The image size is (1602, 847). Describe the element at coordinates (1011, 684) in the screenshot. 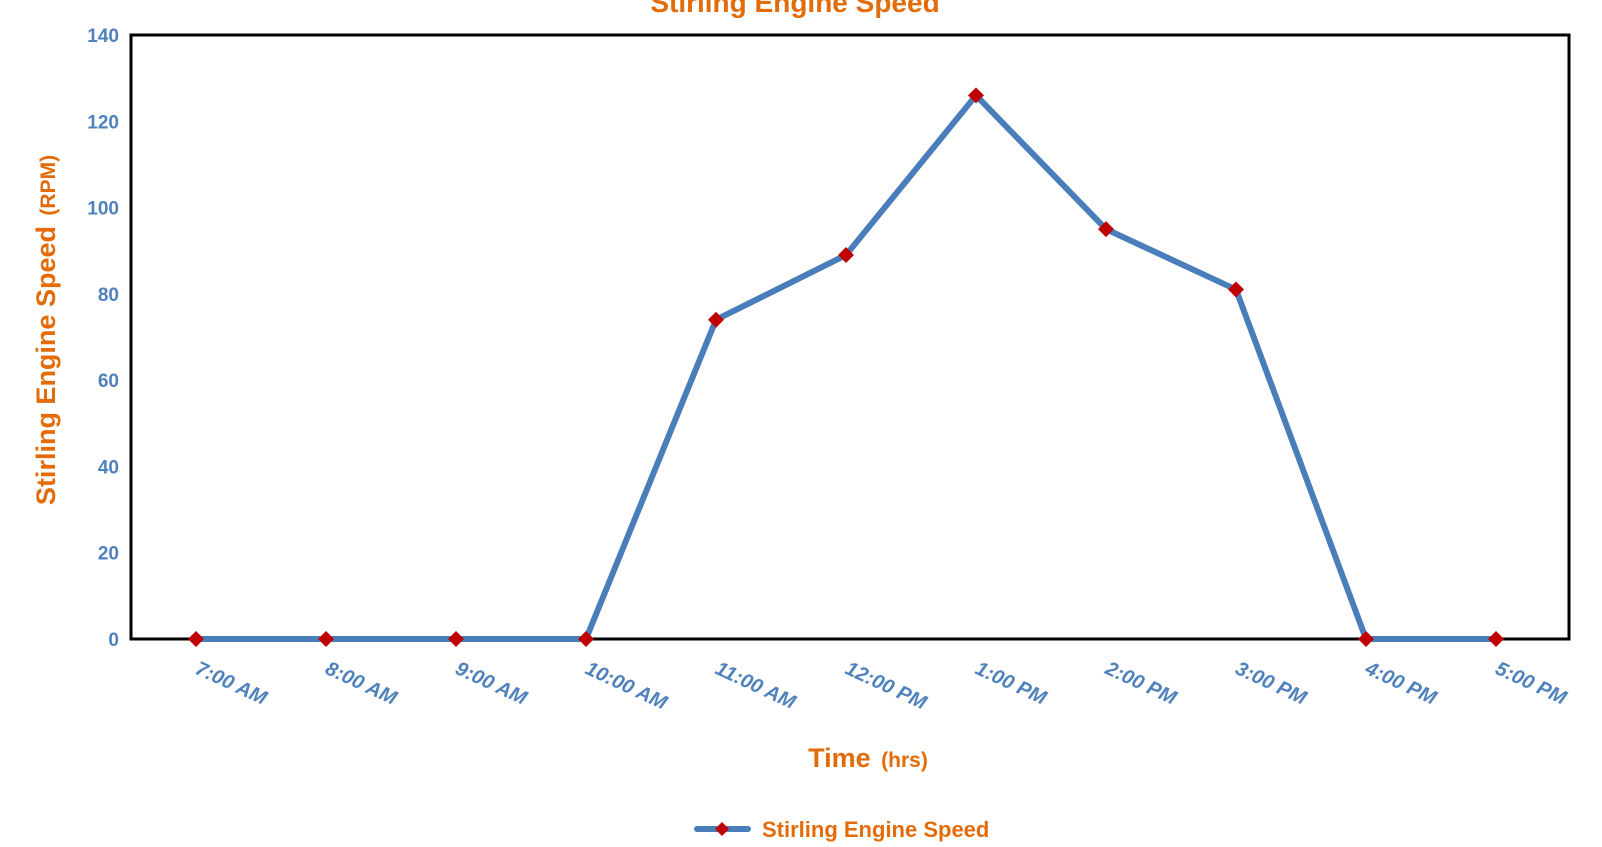

I see `x-tick-label: 1:00 PM` at that location.